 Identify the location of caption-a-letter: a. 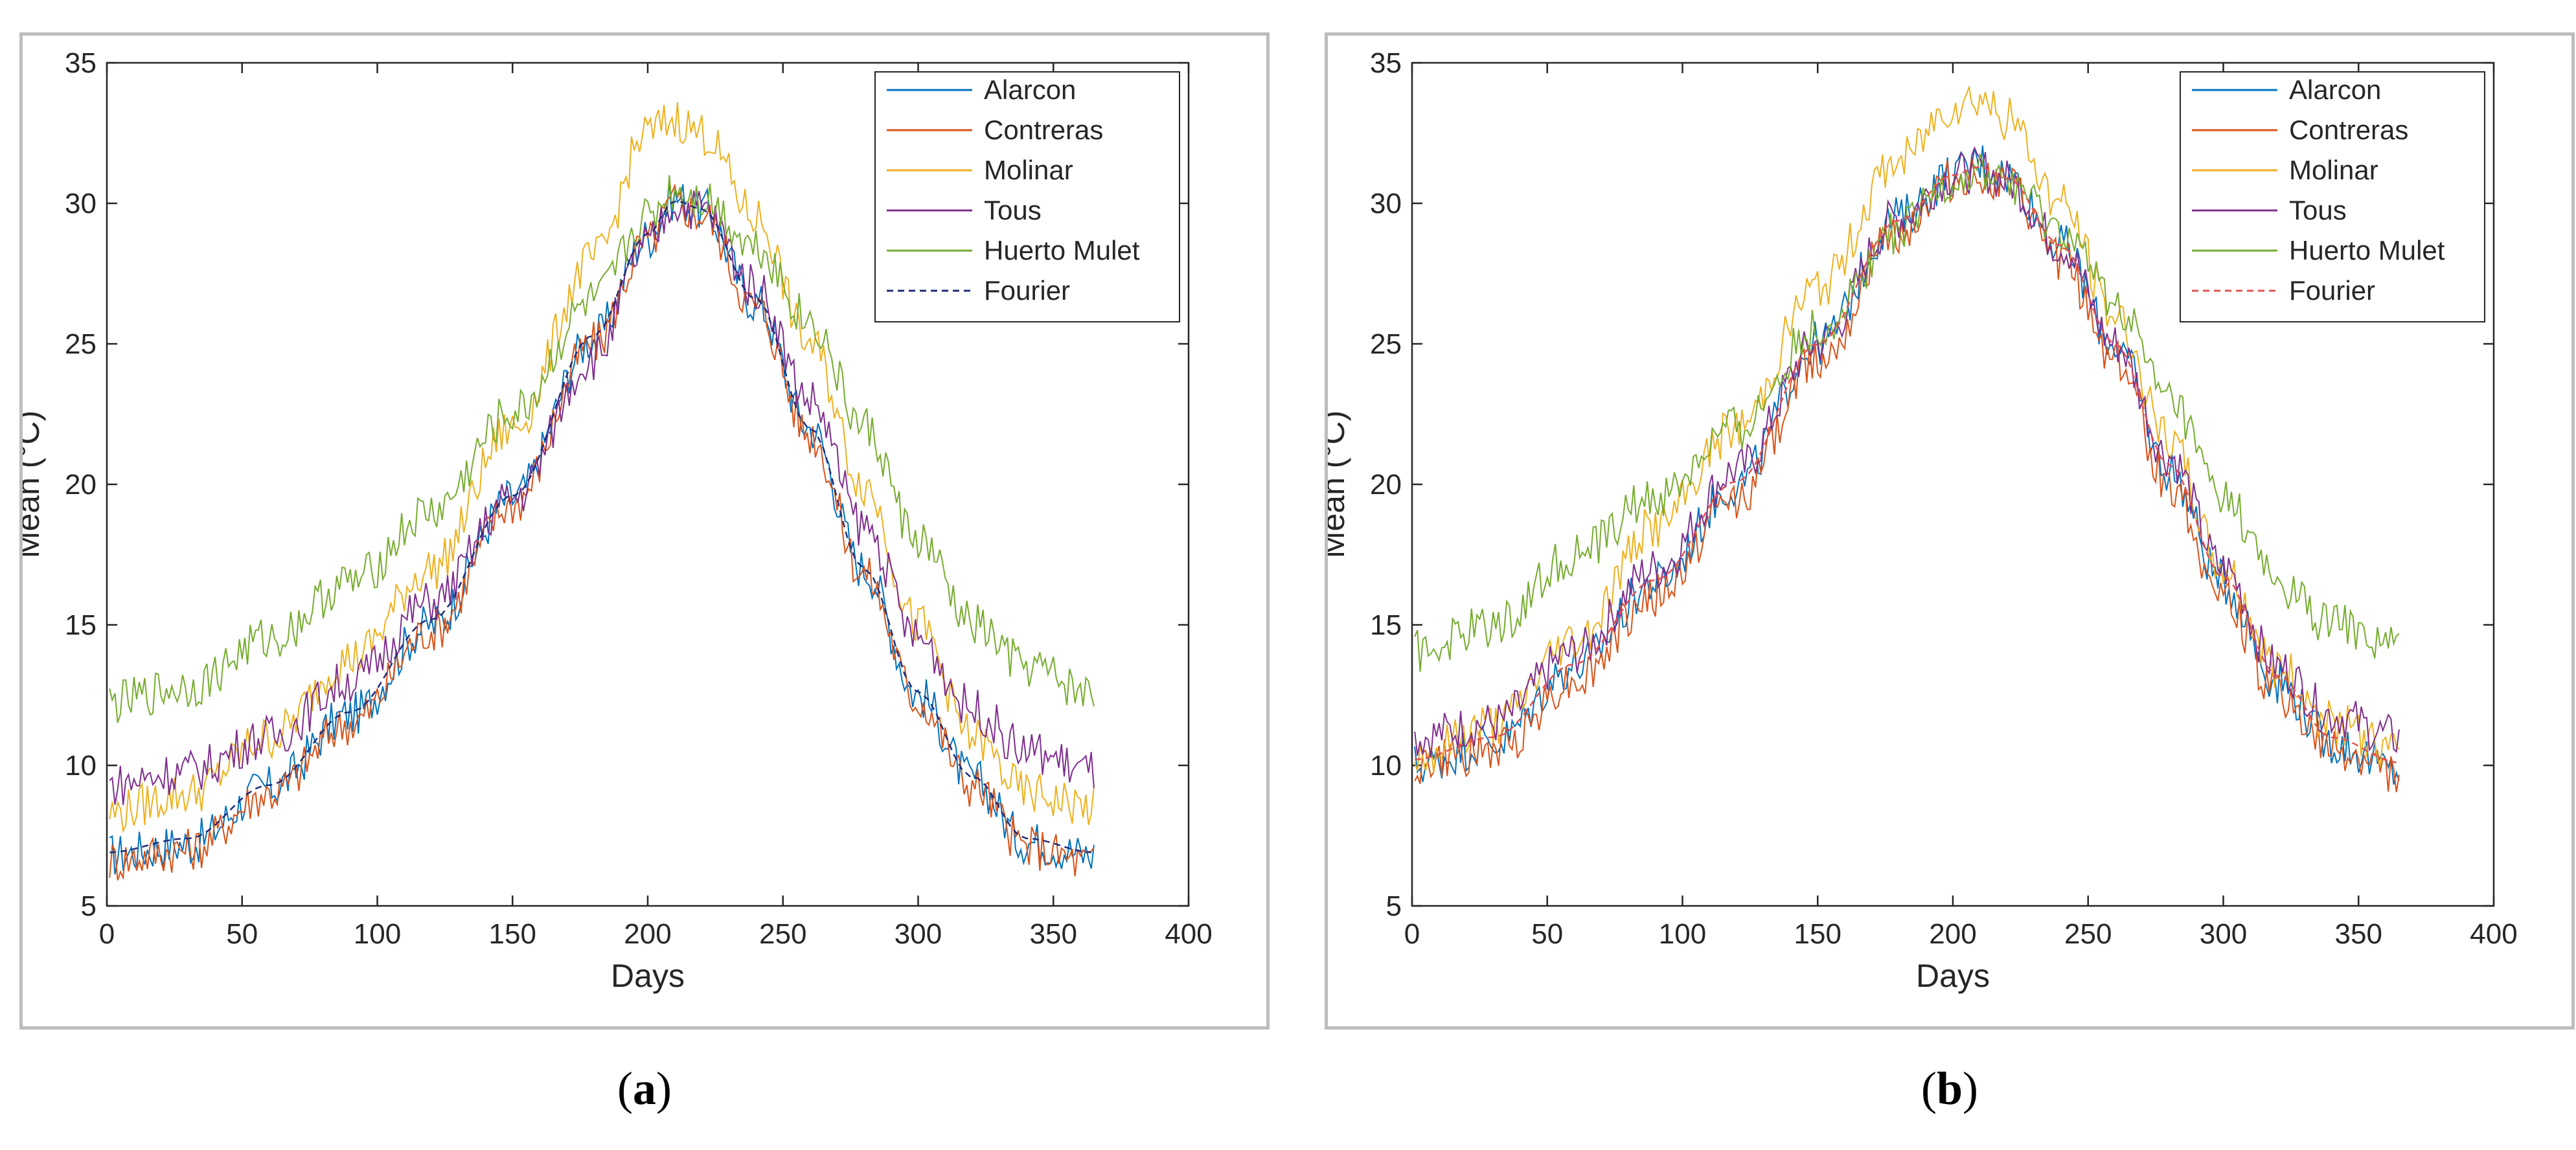
(644, 1088).